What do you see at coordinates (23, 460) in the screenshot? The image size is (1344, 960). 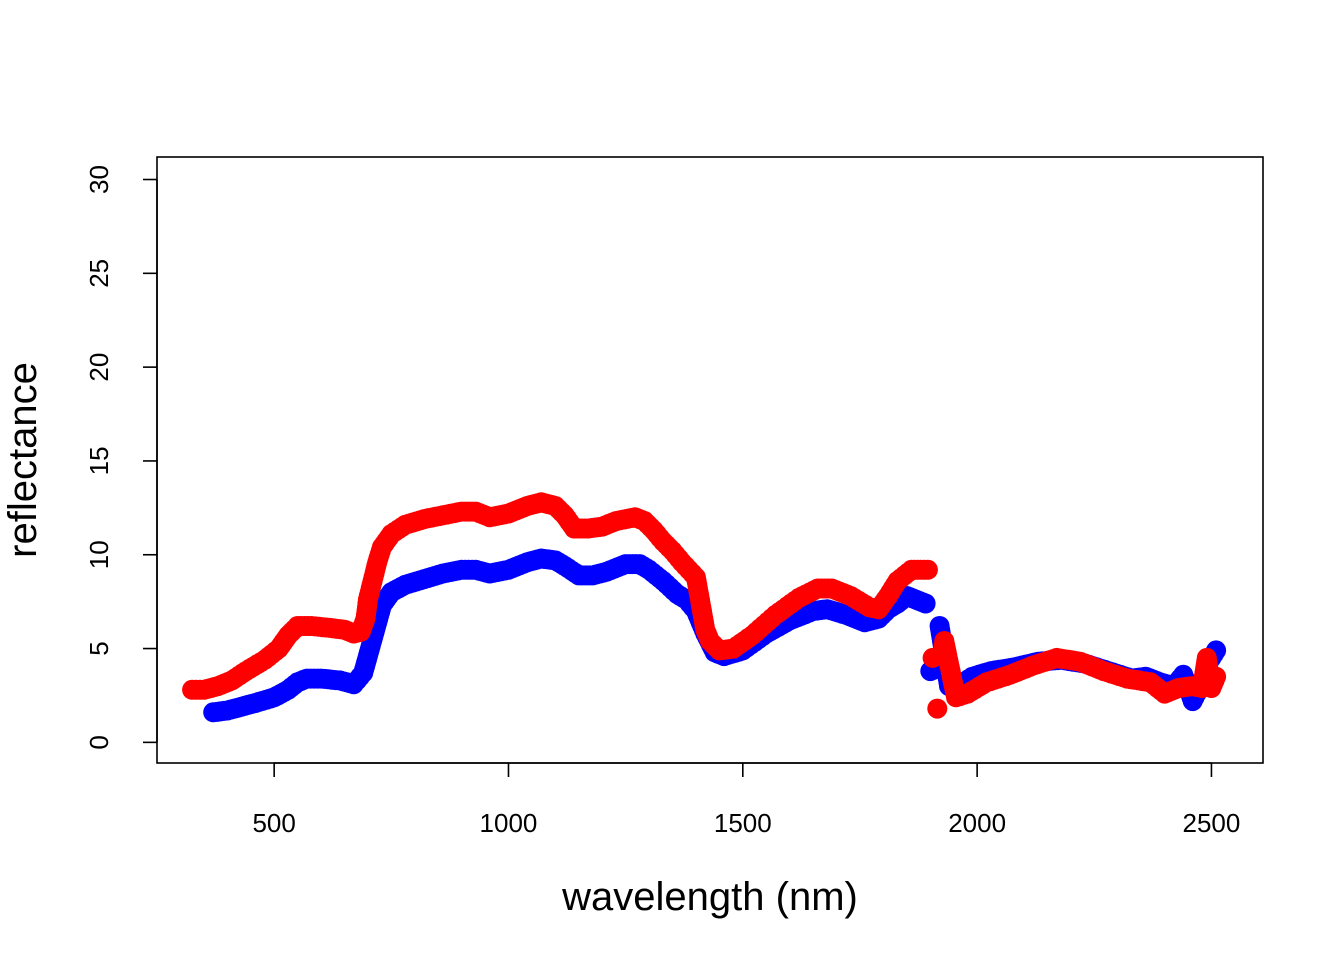 I see `y-axis-title: reflectance` at bounding box center [23, 460].